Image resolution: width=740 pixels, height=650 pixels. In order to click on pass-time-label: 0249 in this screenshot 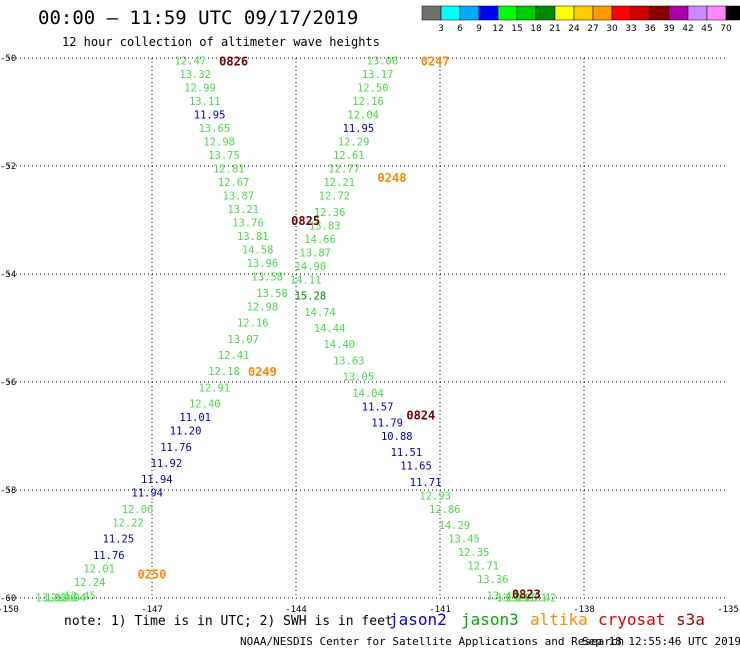, I will do `click(262, 372)`.